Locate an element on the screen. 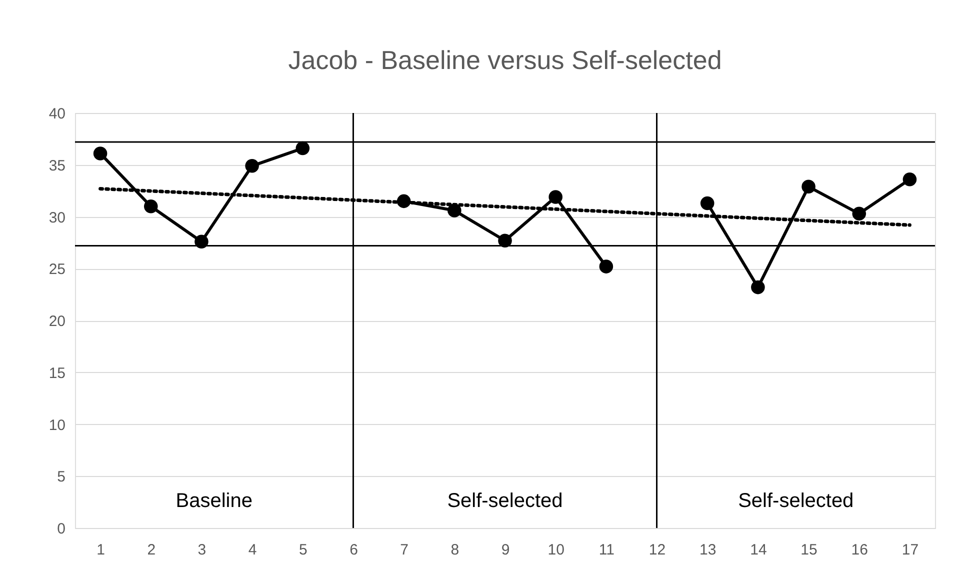  y-tick-label: 5 is located at coordinates (61, 477).